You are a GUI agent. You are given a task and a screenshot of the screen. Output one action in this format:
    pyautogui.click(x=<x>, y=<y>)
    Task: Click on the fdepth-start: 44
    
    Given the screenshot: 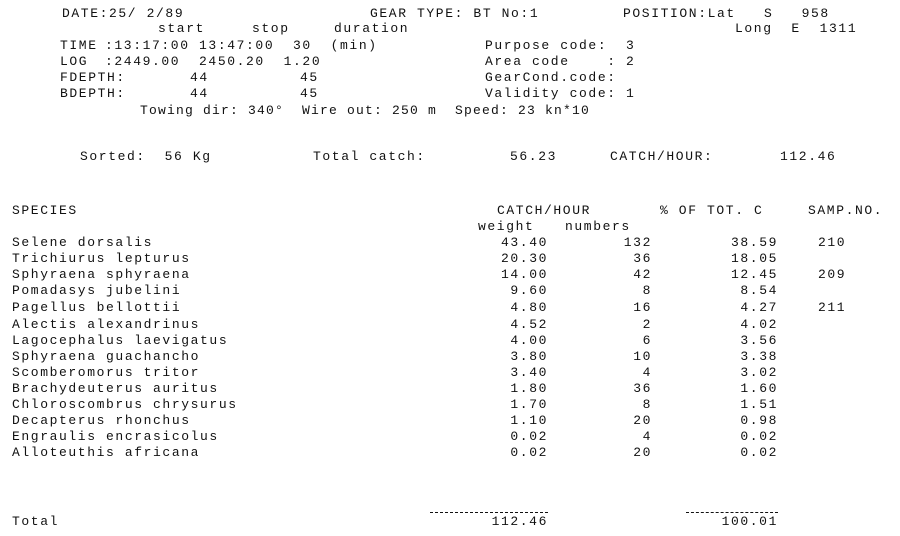 What is the action you would take?
    pyautogui.click(x=199, y=77)
    